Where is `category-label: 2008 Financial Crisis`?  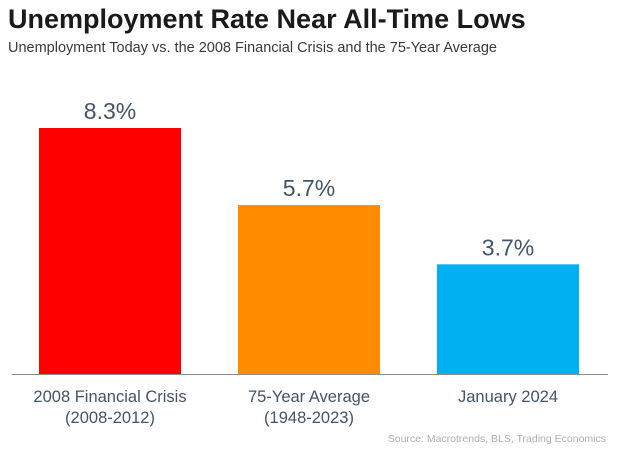
category-label: 2008 Financial Crisis is located at coordinates (109, 397).